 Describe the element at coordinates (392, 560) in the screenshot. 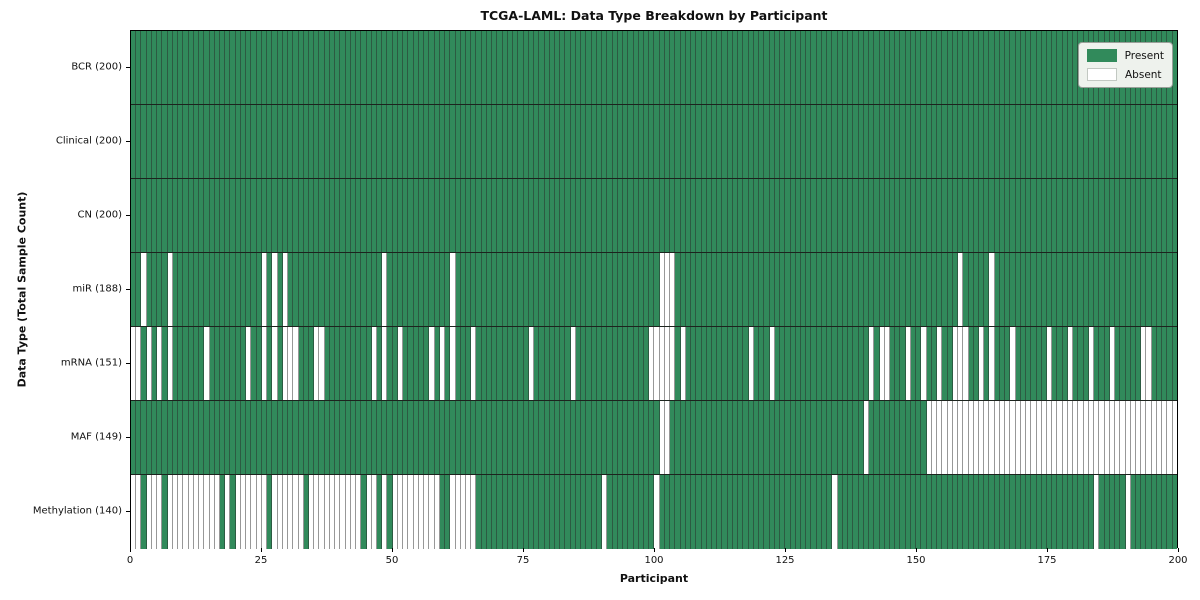

I see `x-tick-label: 50` at that location.